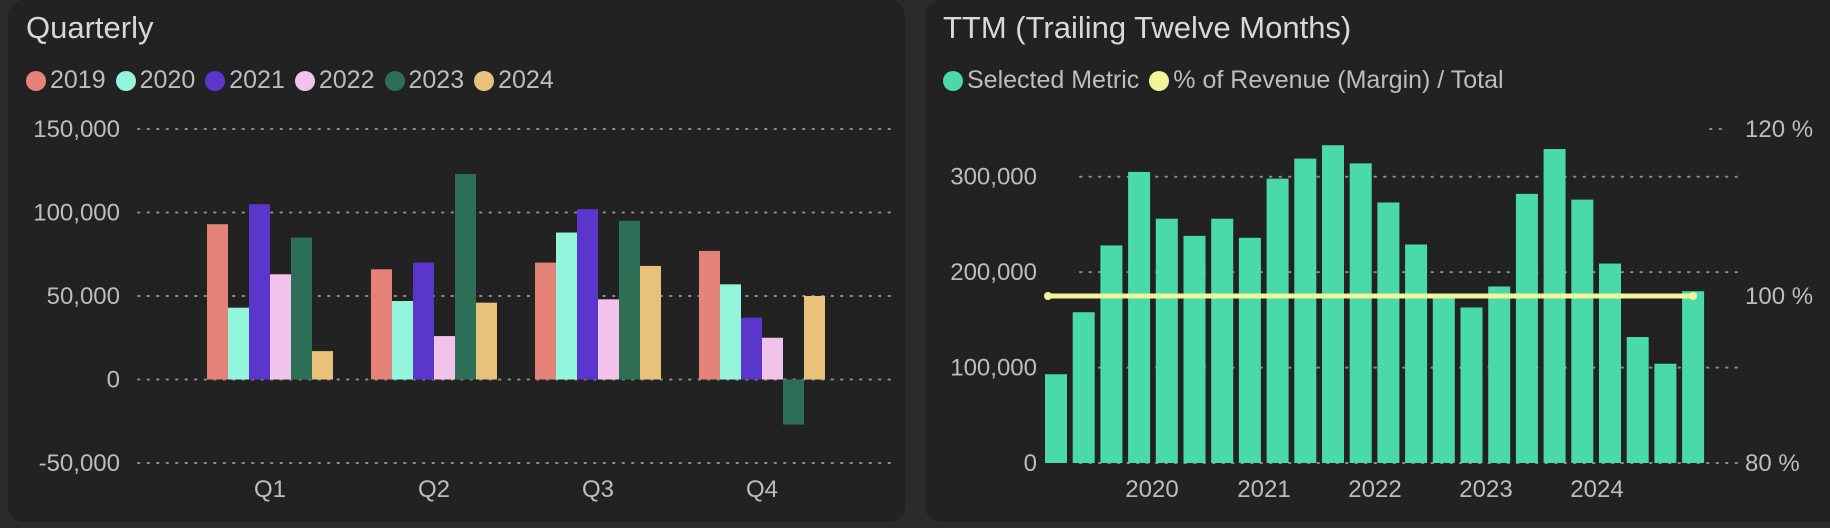  Describe the element at coordinates (709, 315) in the screenshot. I see `bar-2019-Q4` at that location.